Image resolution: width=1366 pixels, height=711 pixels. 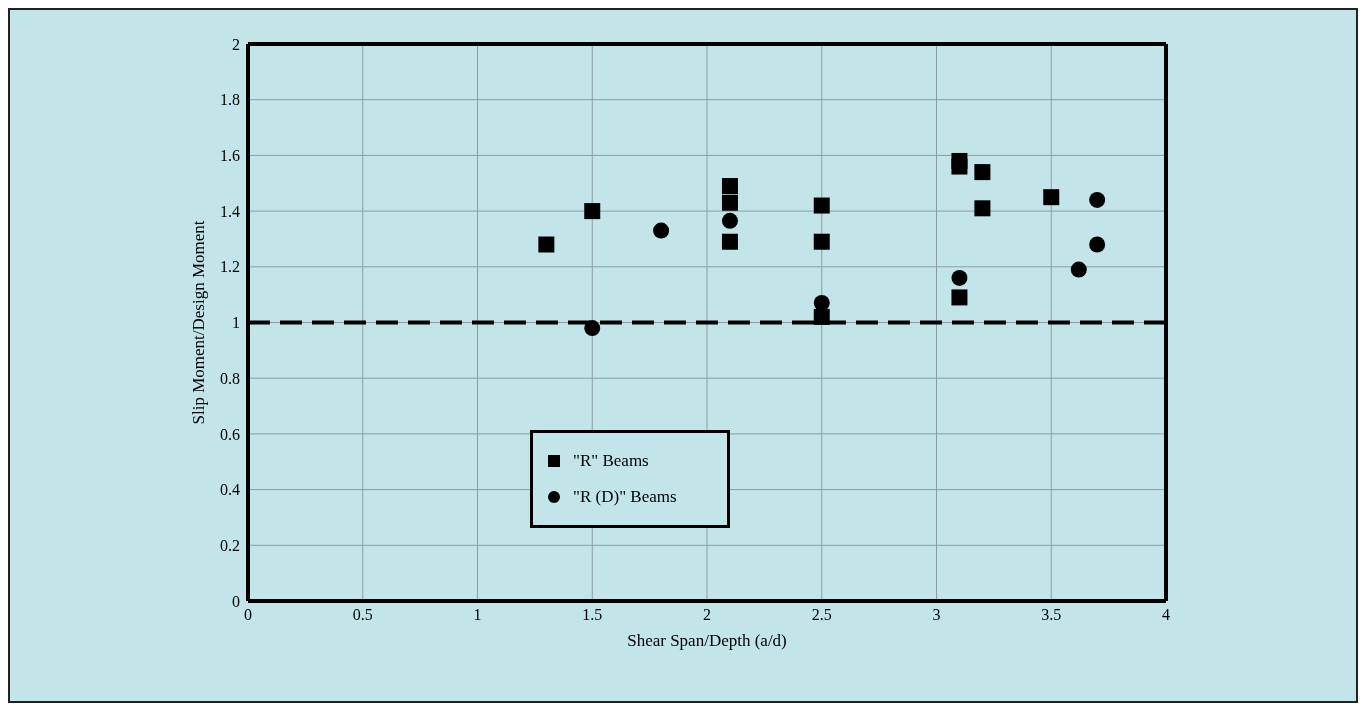 I want to click on legend-label: "R (D)" Beams, so click(x=625, y=497).